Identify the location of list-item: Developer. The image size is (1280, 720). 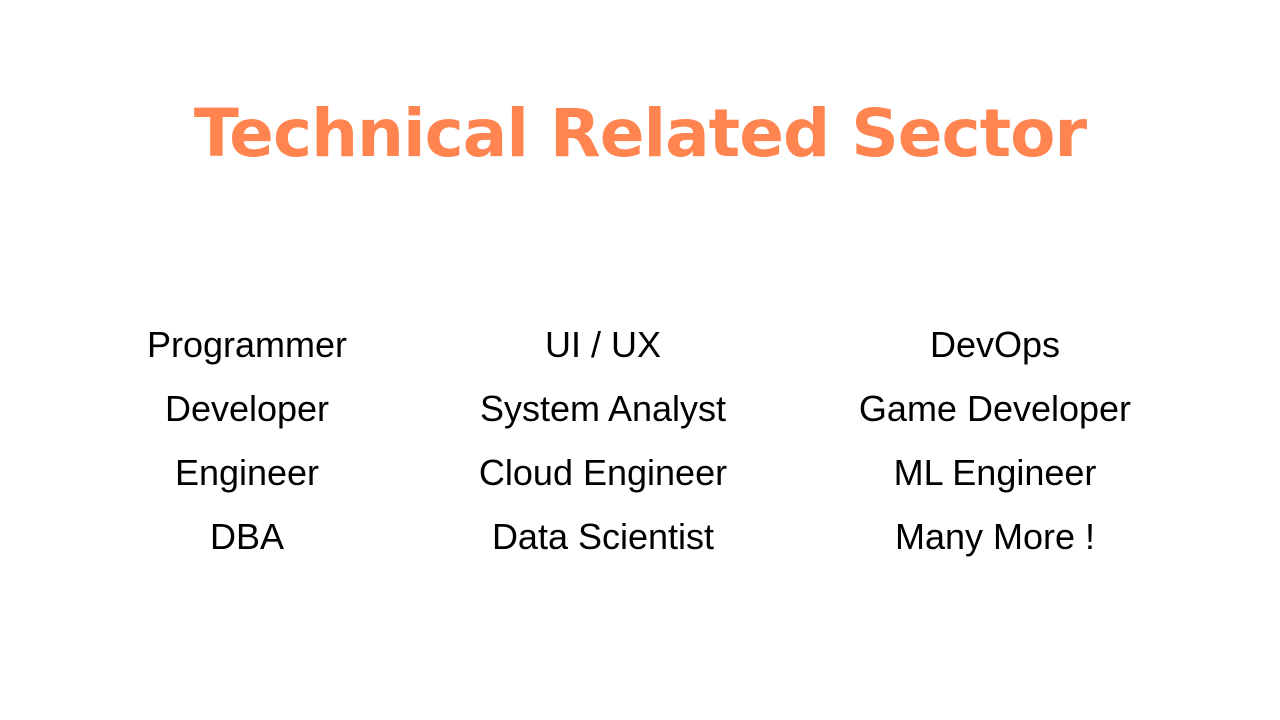
(247, 408).